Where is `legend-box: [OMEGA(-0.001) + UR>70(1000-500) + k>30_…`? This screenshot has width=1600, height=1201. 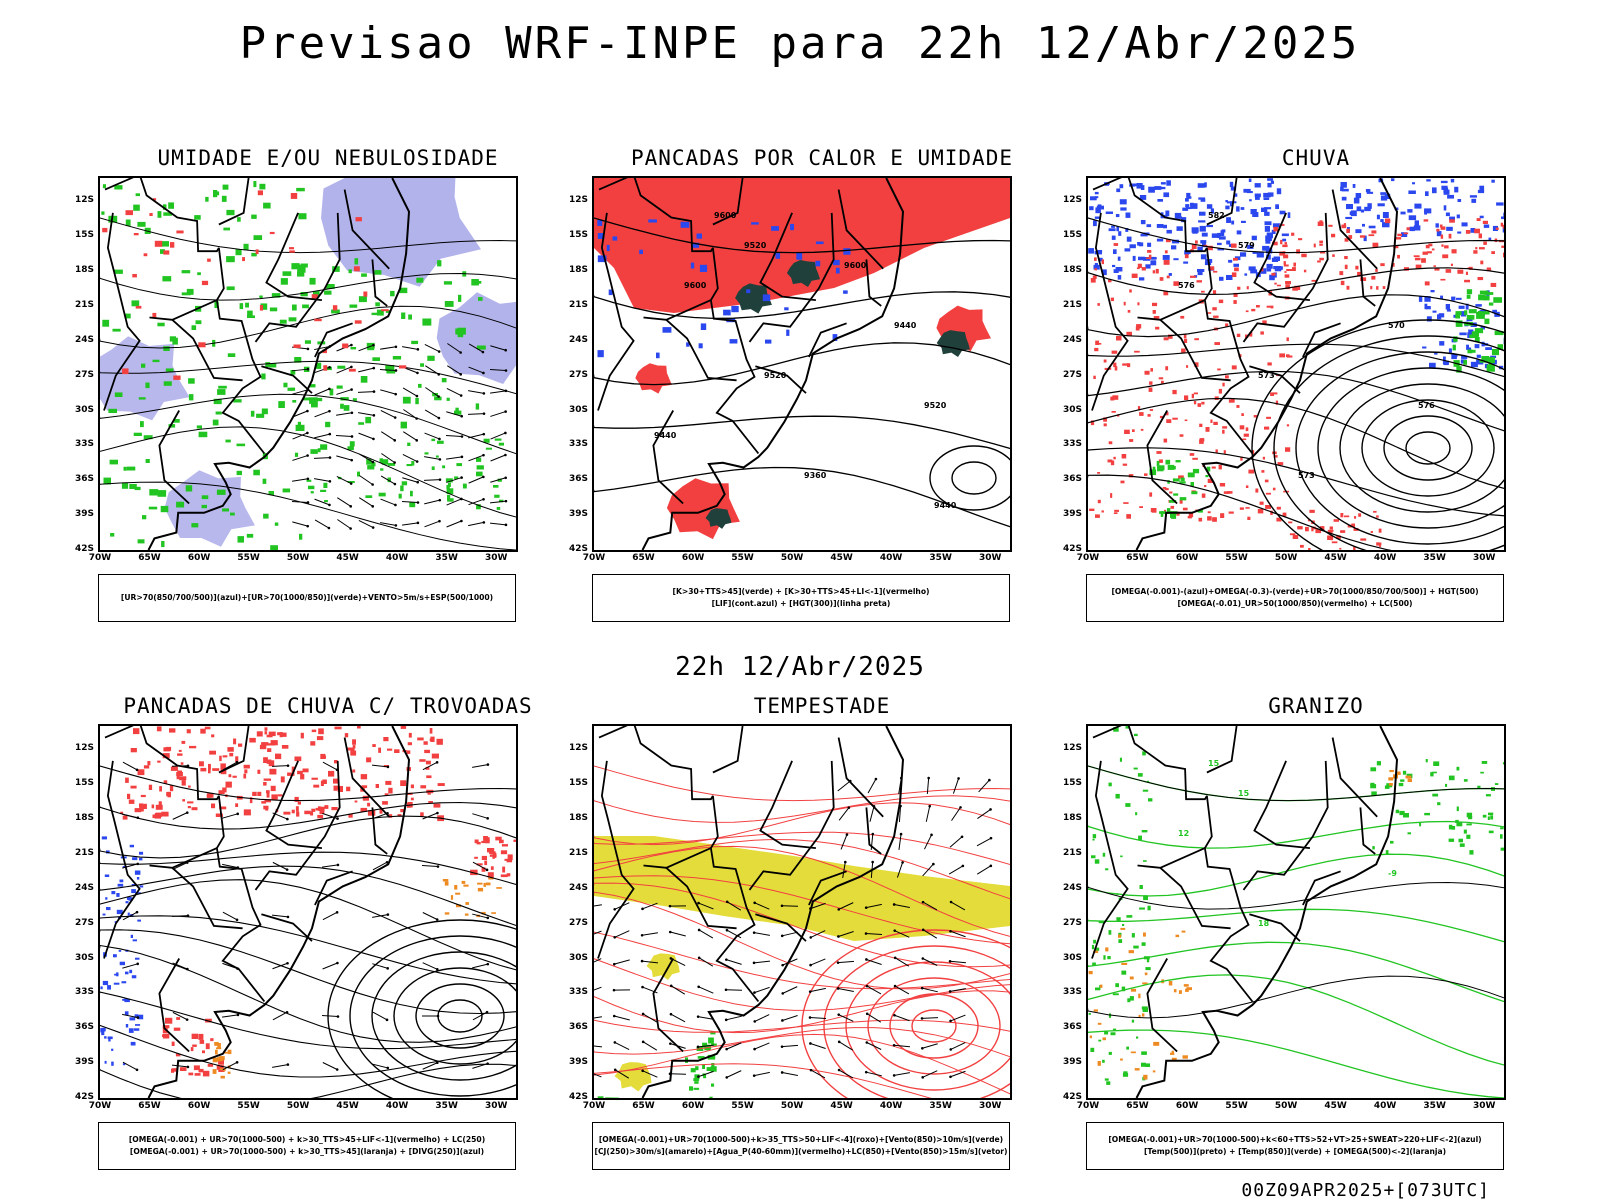 legend-box: [OMEGA(-0.001) + UR>70(1000-500) + k>30_… is located at coordinates (307, 1146).